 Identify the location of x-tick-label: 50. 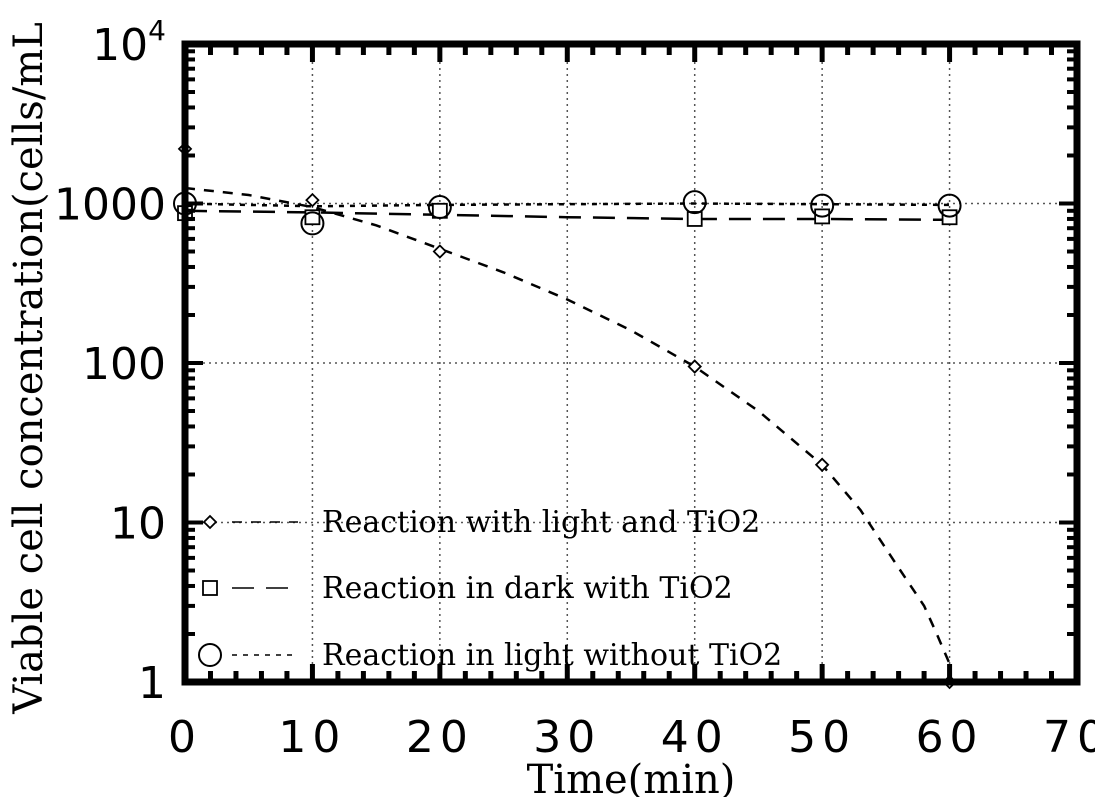
(822, 737).